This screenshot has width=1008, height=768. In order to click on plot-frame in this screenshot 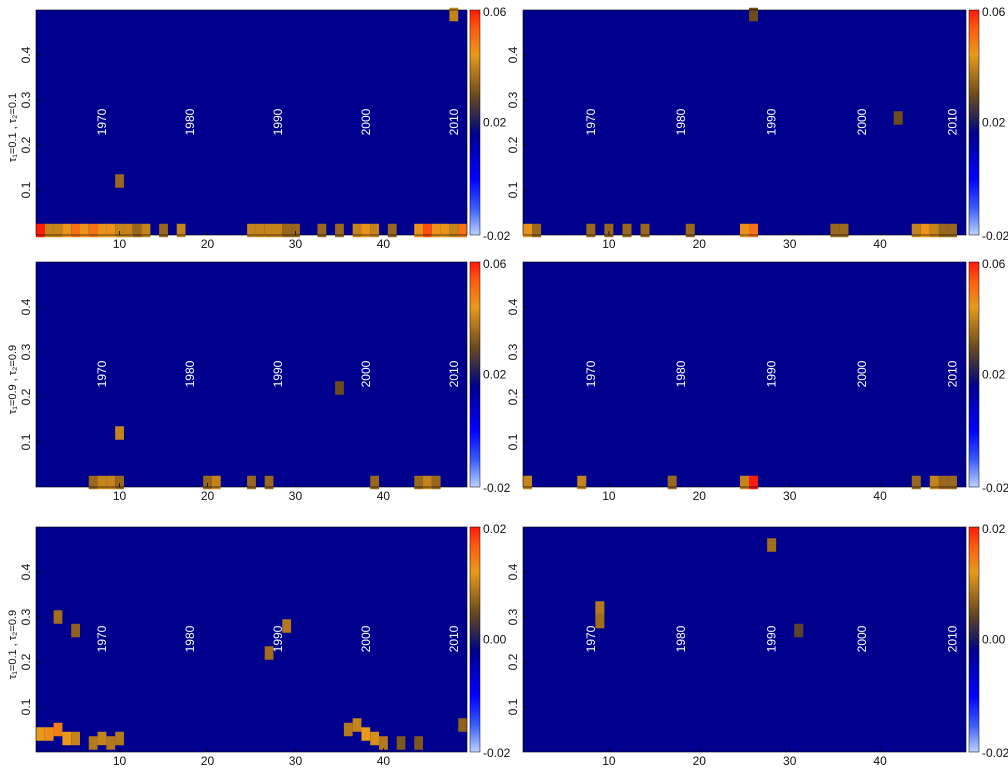, I will do `click(744, 639)`.